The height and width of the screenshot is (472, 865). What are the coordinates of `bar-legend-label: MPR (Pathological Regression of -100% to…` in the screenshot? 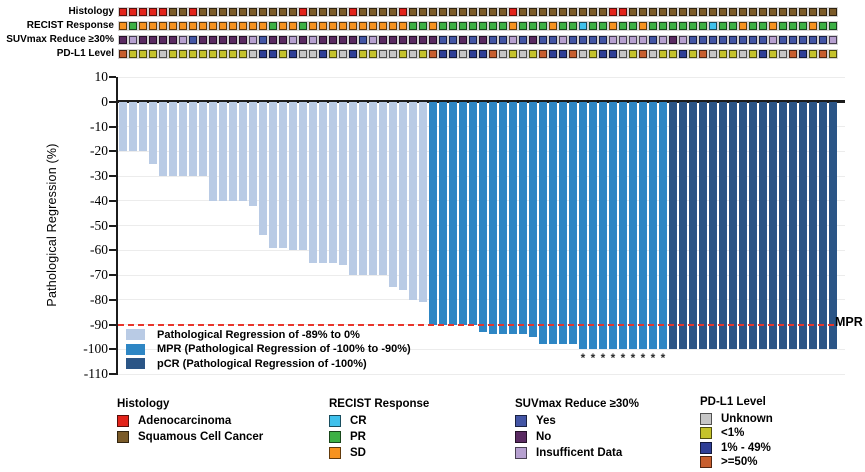 It's located at (284, 349).